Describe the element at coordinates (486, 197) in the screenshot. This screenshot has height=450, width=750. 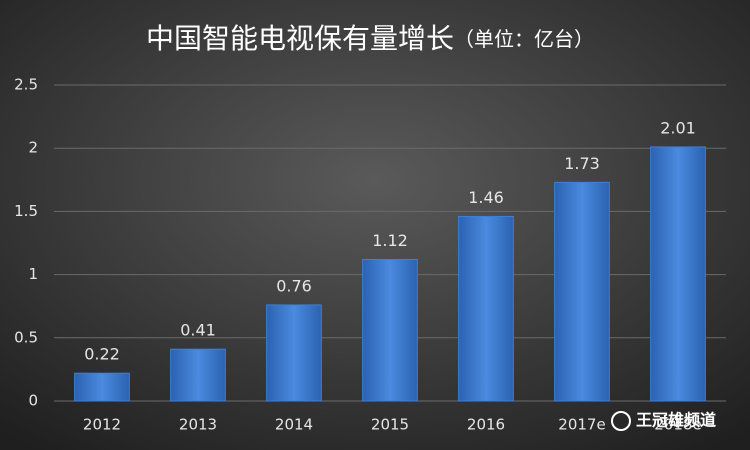
I see `data-label: 1.46` at that location.